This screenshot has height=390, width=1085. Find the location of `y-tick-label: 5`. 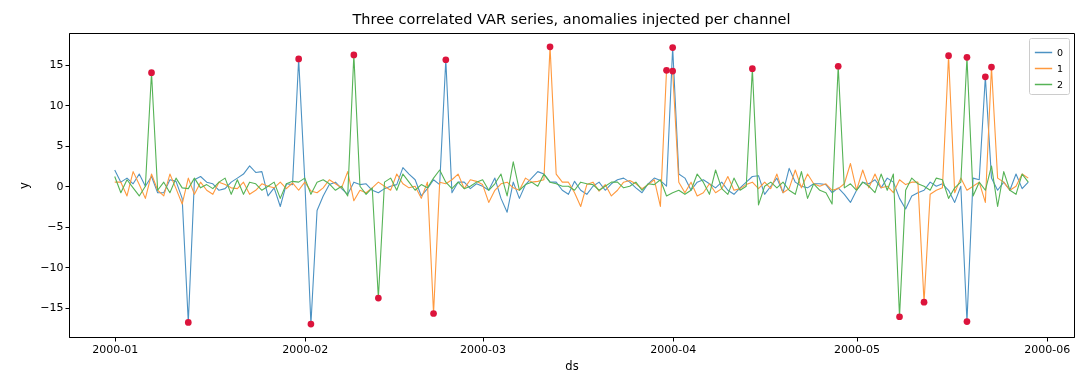

y-tick-label: 5 is located at coordinates (60, 146).